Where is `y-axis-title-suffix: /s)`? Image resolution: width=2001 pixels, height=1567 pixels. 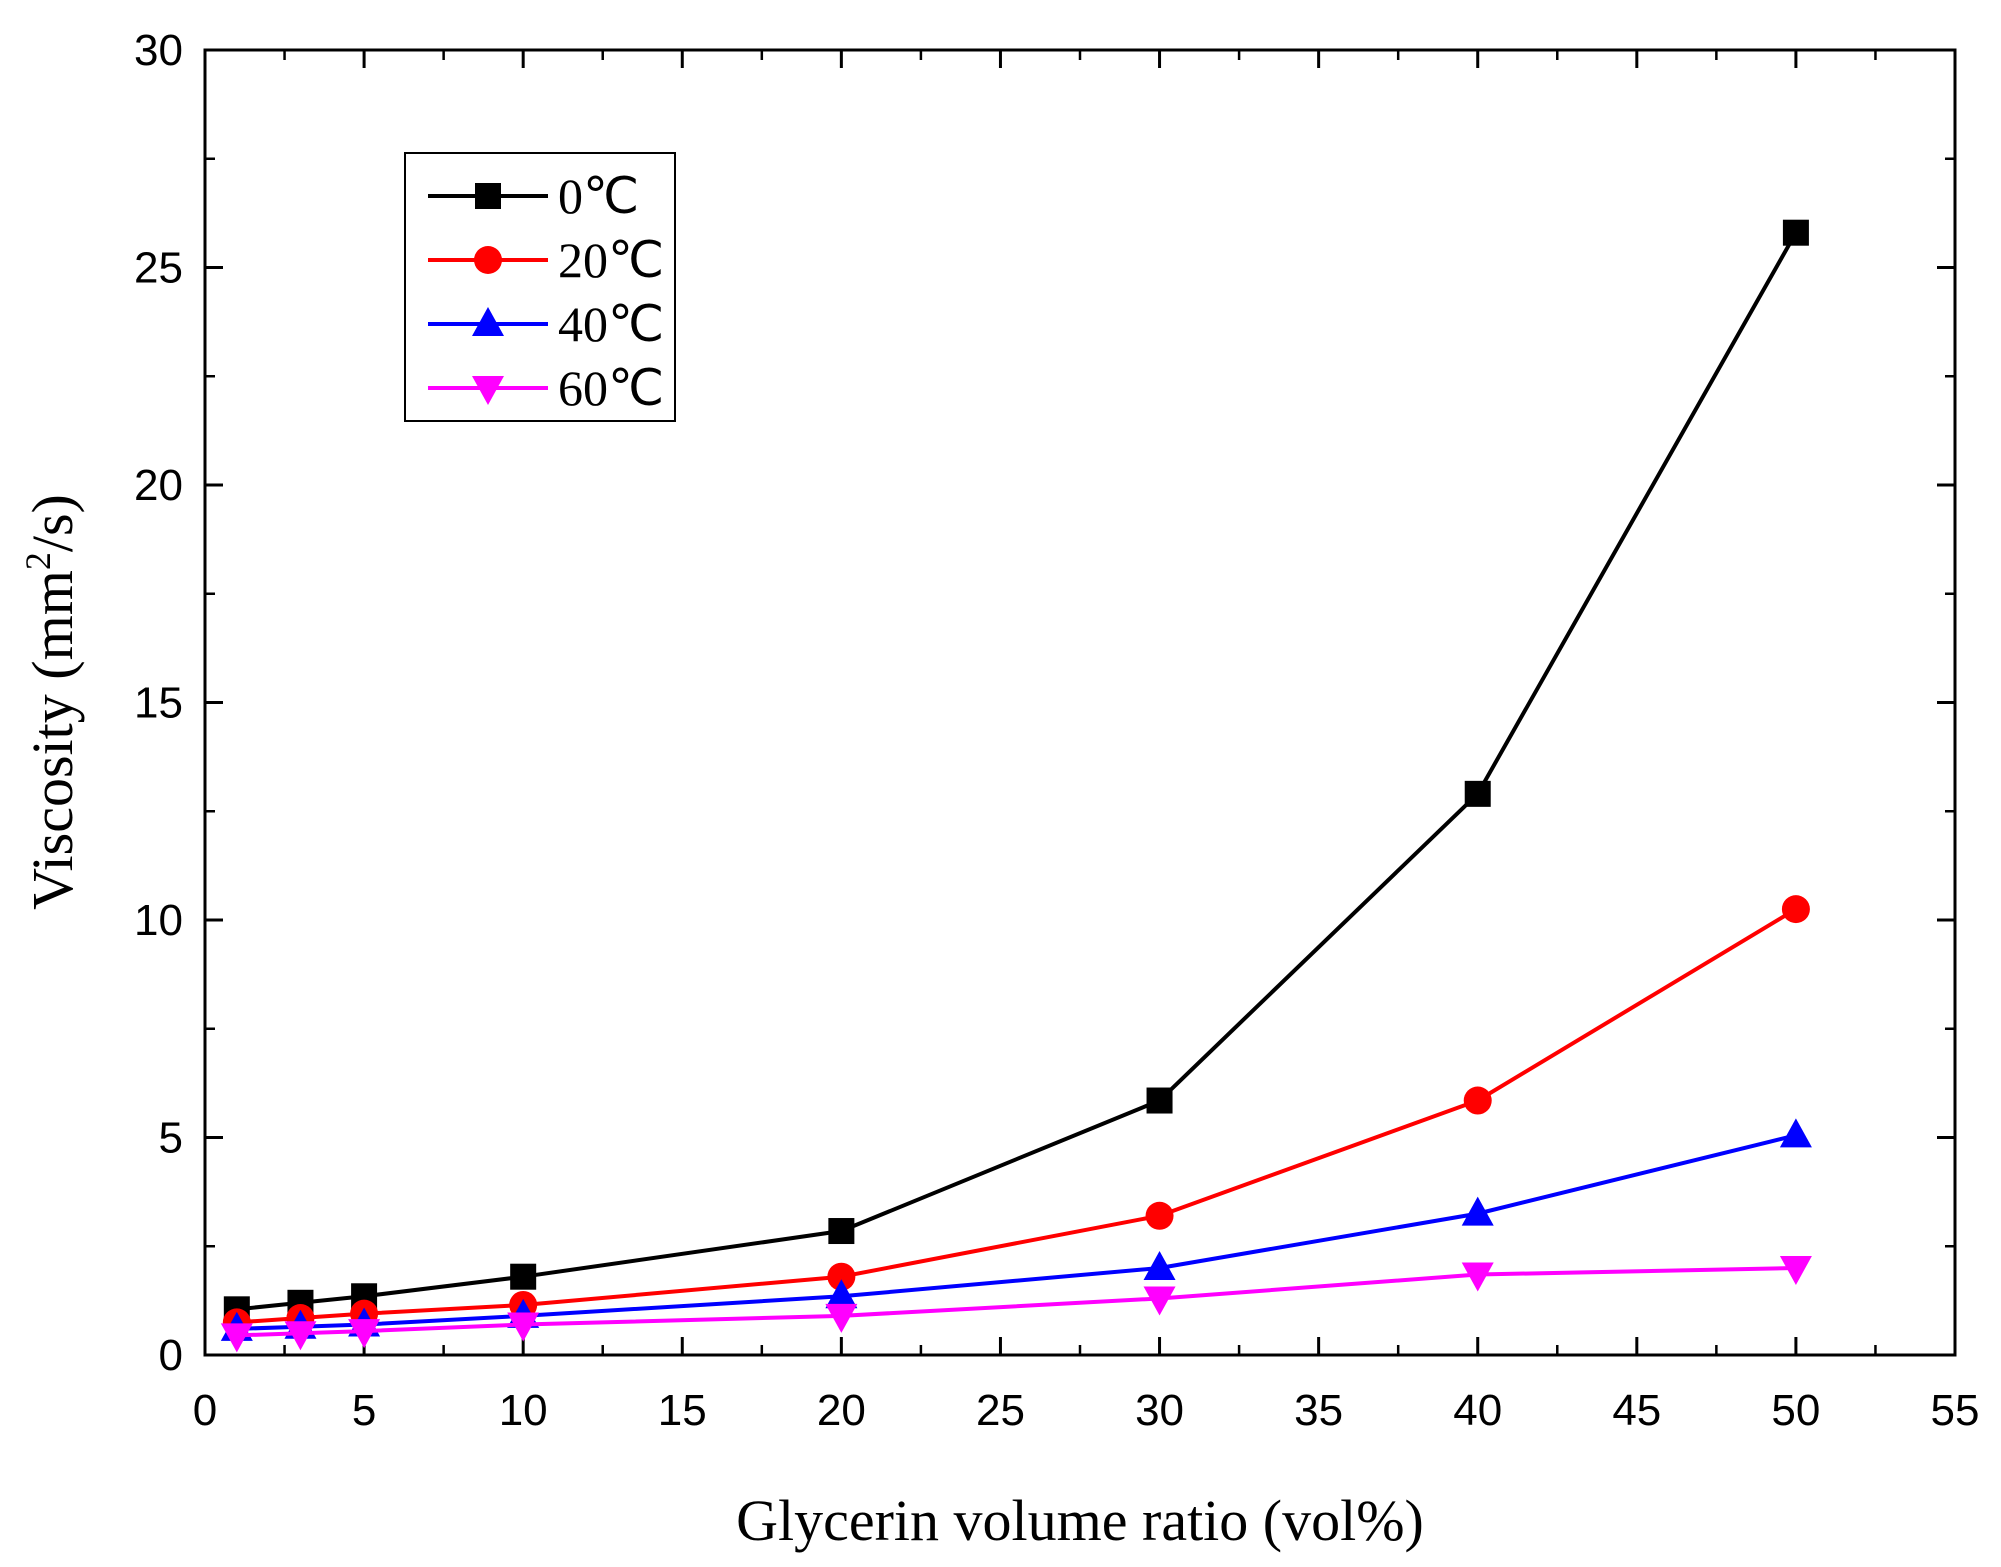
y-axis-title-suffix: /s) is located at coordinates (52, 523).